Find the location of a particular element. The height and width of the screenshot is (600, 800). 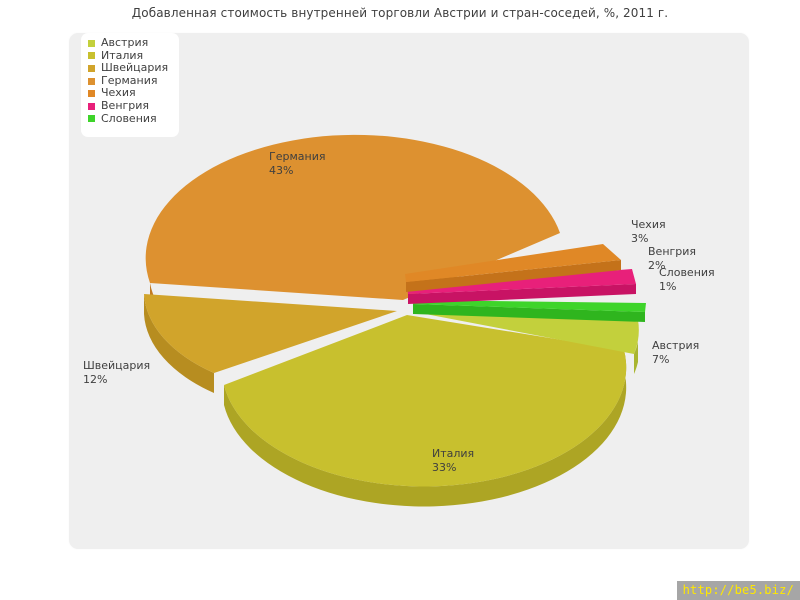

slice-label-germaniya: Германия 43% is located at coordinates (297, 164).